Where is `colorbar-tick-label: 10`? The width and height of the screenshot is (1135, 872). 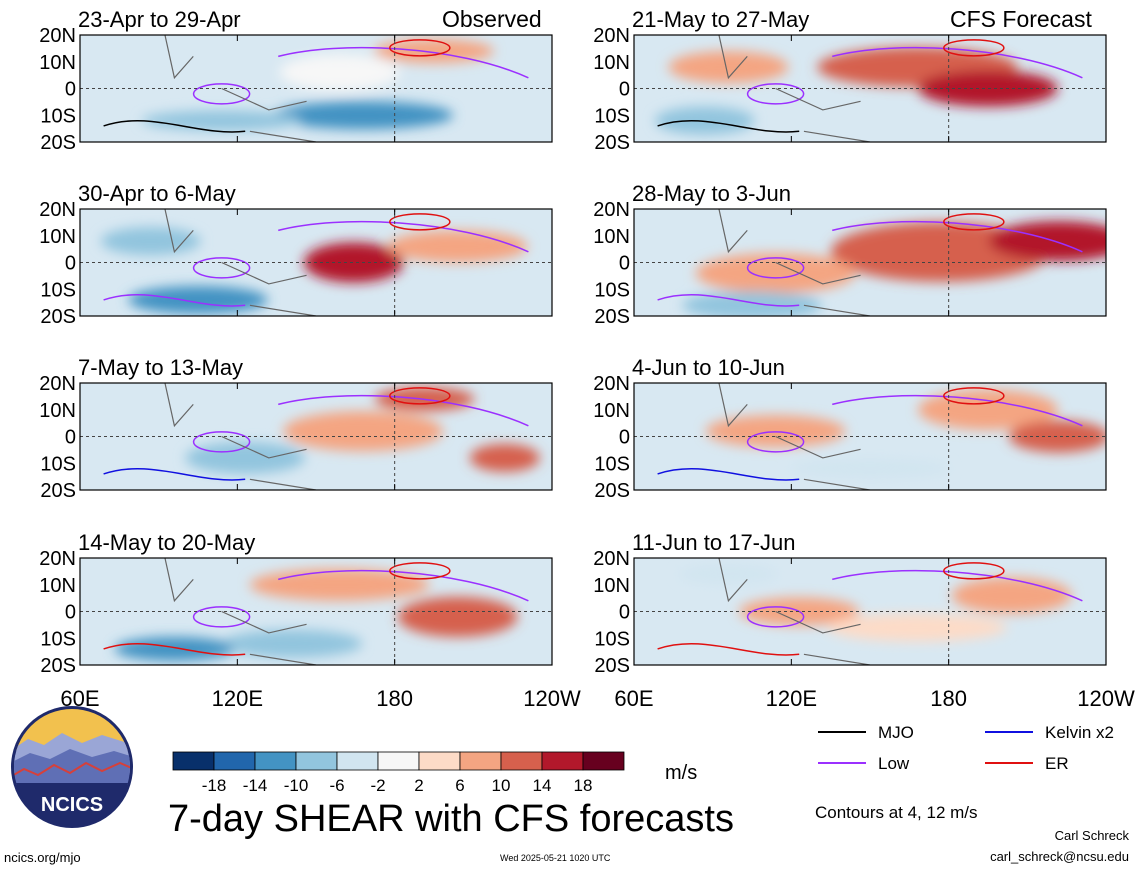 colorbar-tick-label: 10 is located at coordinates (501, 785).